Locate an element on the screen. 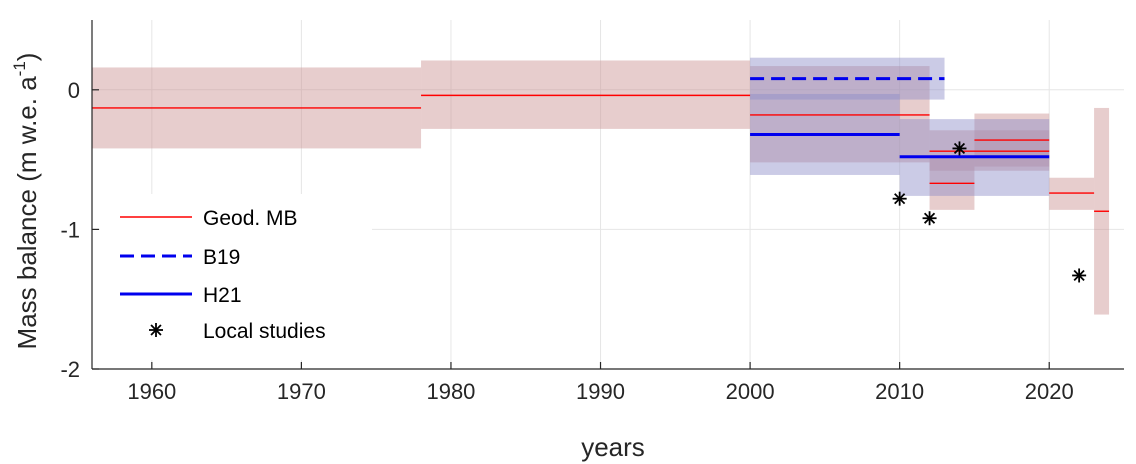 The height and width of the screenshot is (464, 1136). local-study-markers is located at coordinates (989, 212).